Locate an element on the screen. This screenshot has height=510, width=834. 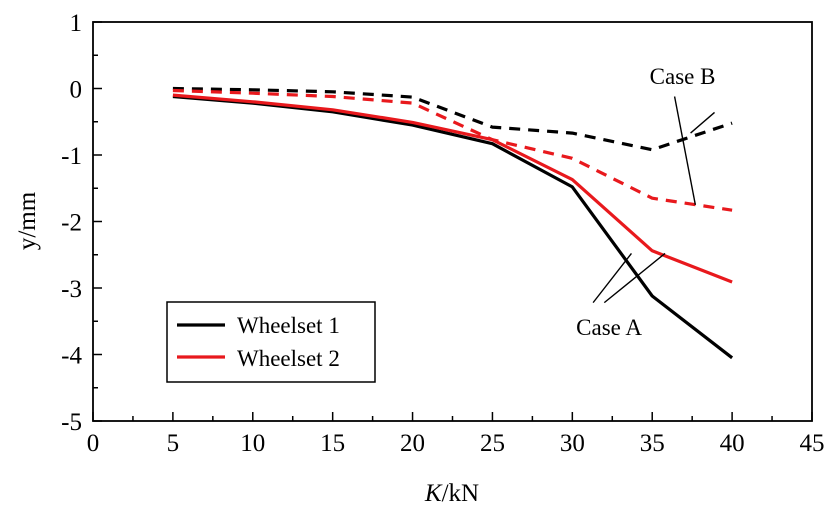
x-tick-label: 25 is located at coordinates (492, 443).